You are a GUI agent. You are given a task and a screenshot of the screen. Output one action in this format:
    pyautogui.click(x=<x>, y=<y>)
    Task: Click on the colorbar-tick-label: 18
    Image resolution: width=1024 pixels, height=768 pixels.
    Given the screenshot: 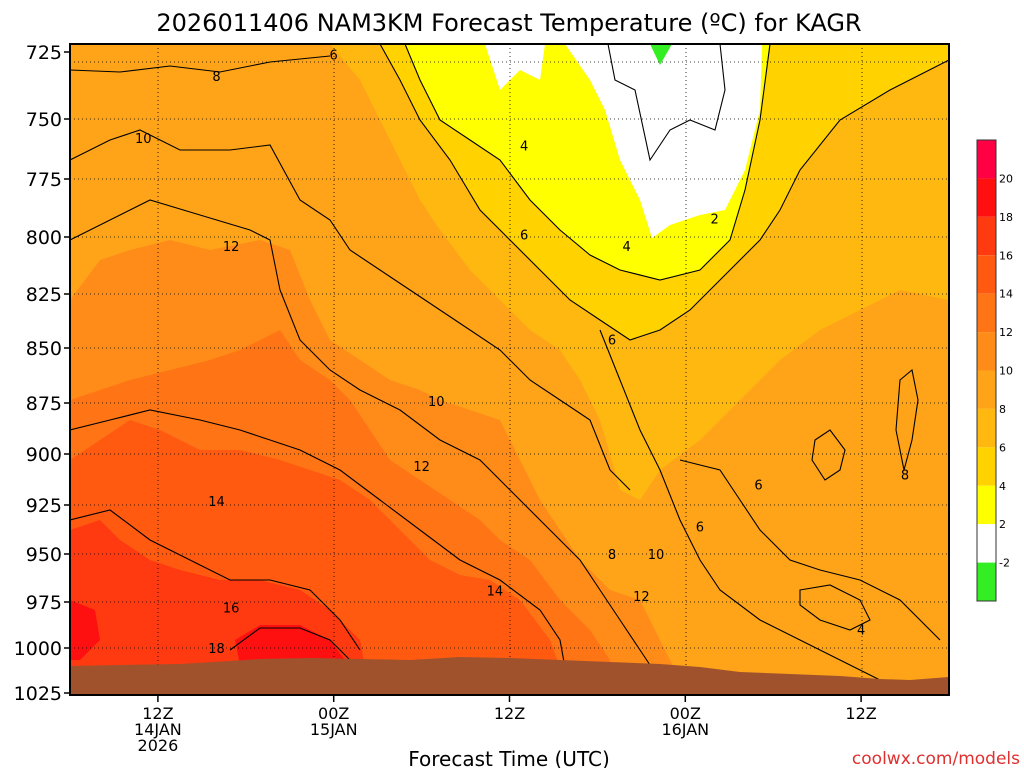 What is the action you would take?
    pyautogui.click(x=1006, y=217)
    